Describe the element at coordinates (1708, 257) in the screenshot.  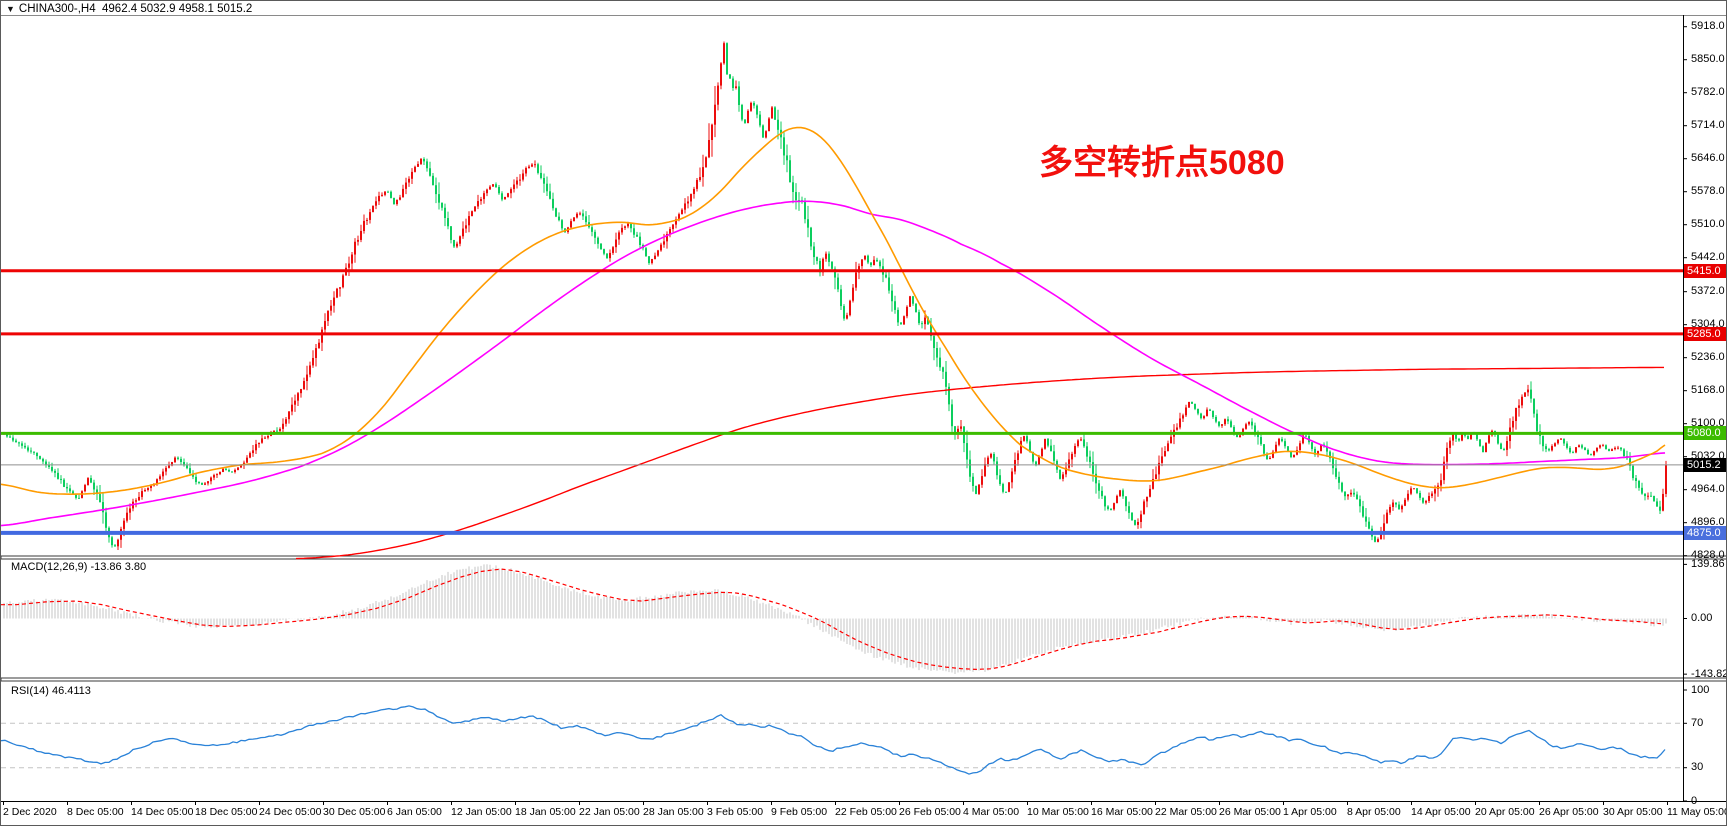
I see `price-tick-label: 5442.0` at that location.